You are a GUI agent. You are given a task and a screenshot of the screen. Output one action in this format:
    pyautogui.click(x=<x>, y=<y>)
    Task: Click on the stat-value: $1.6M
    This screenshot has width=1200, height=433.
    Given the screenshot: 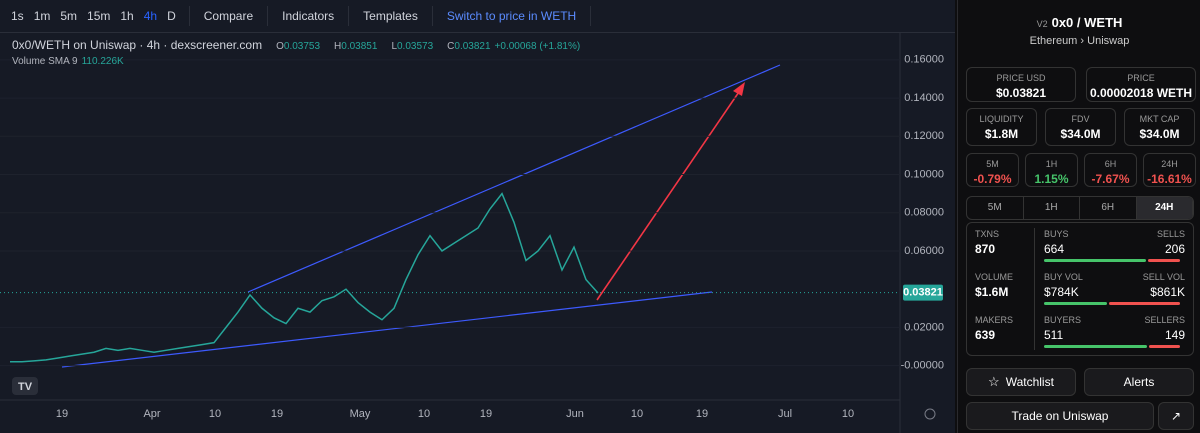 What is the action you would take?
    pyautogui.click(x=992, y=292)
    